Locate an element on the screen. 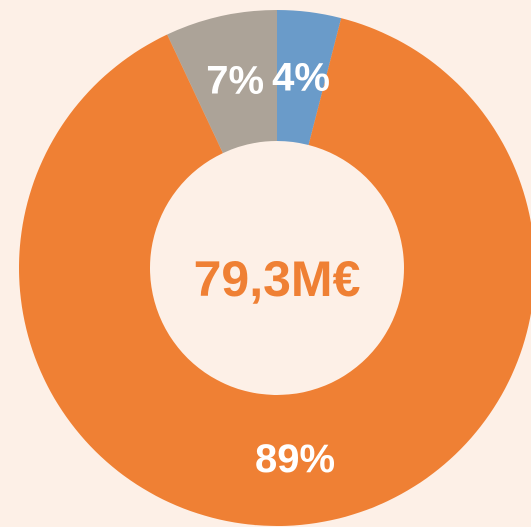 This screenshot has height=527, width=531. slice-label: 89% is located at coordinates (295, 459).